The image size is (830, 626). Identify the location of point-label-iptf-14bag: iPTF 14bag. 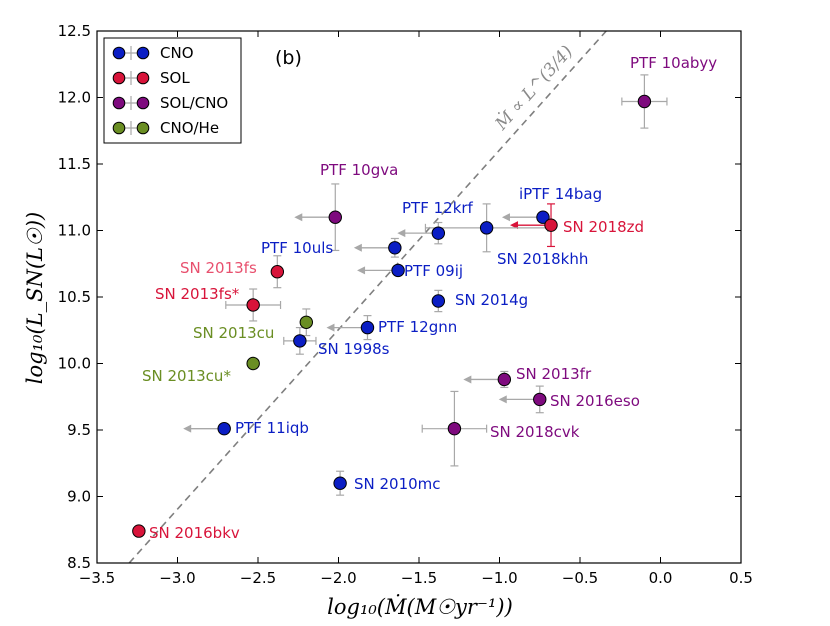
(560, 194).